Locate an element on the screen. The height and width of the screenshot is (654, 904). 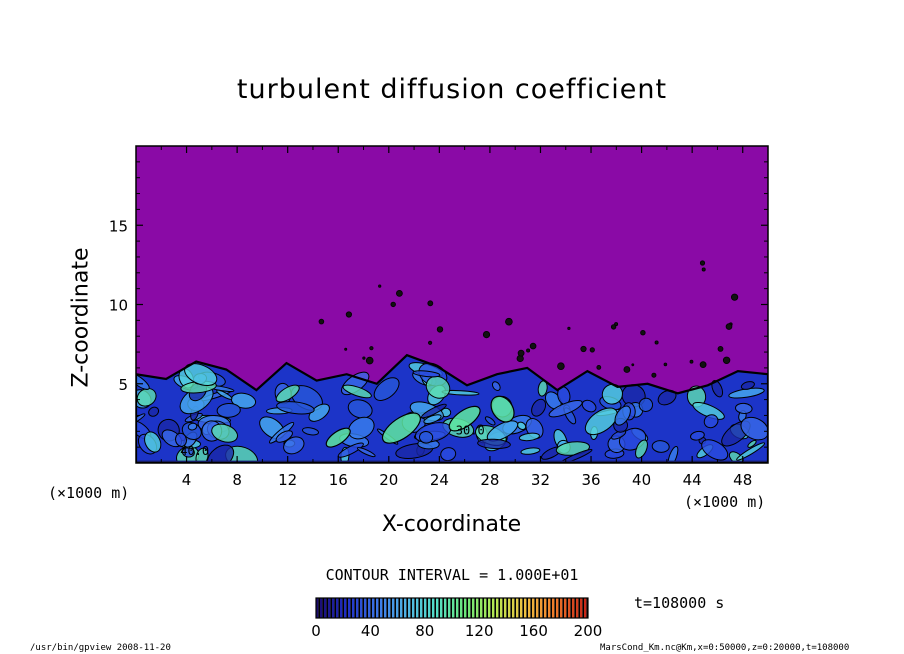
turbulence-field is located at coordinates (452, 409).